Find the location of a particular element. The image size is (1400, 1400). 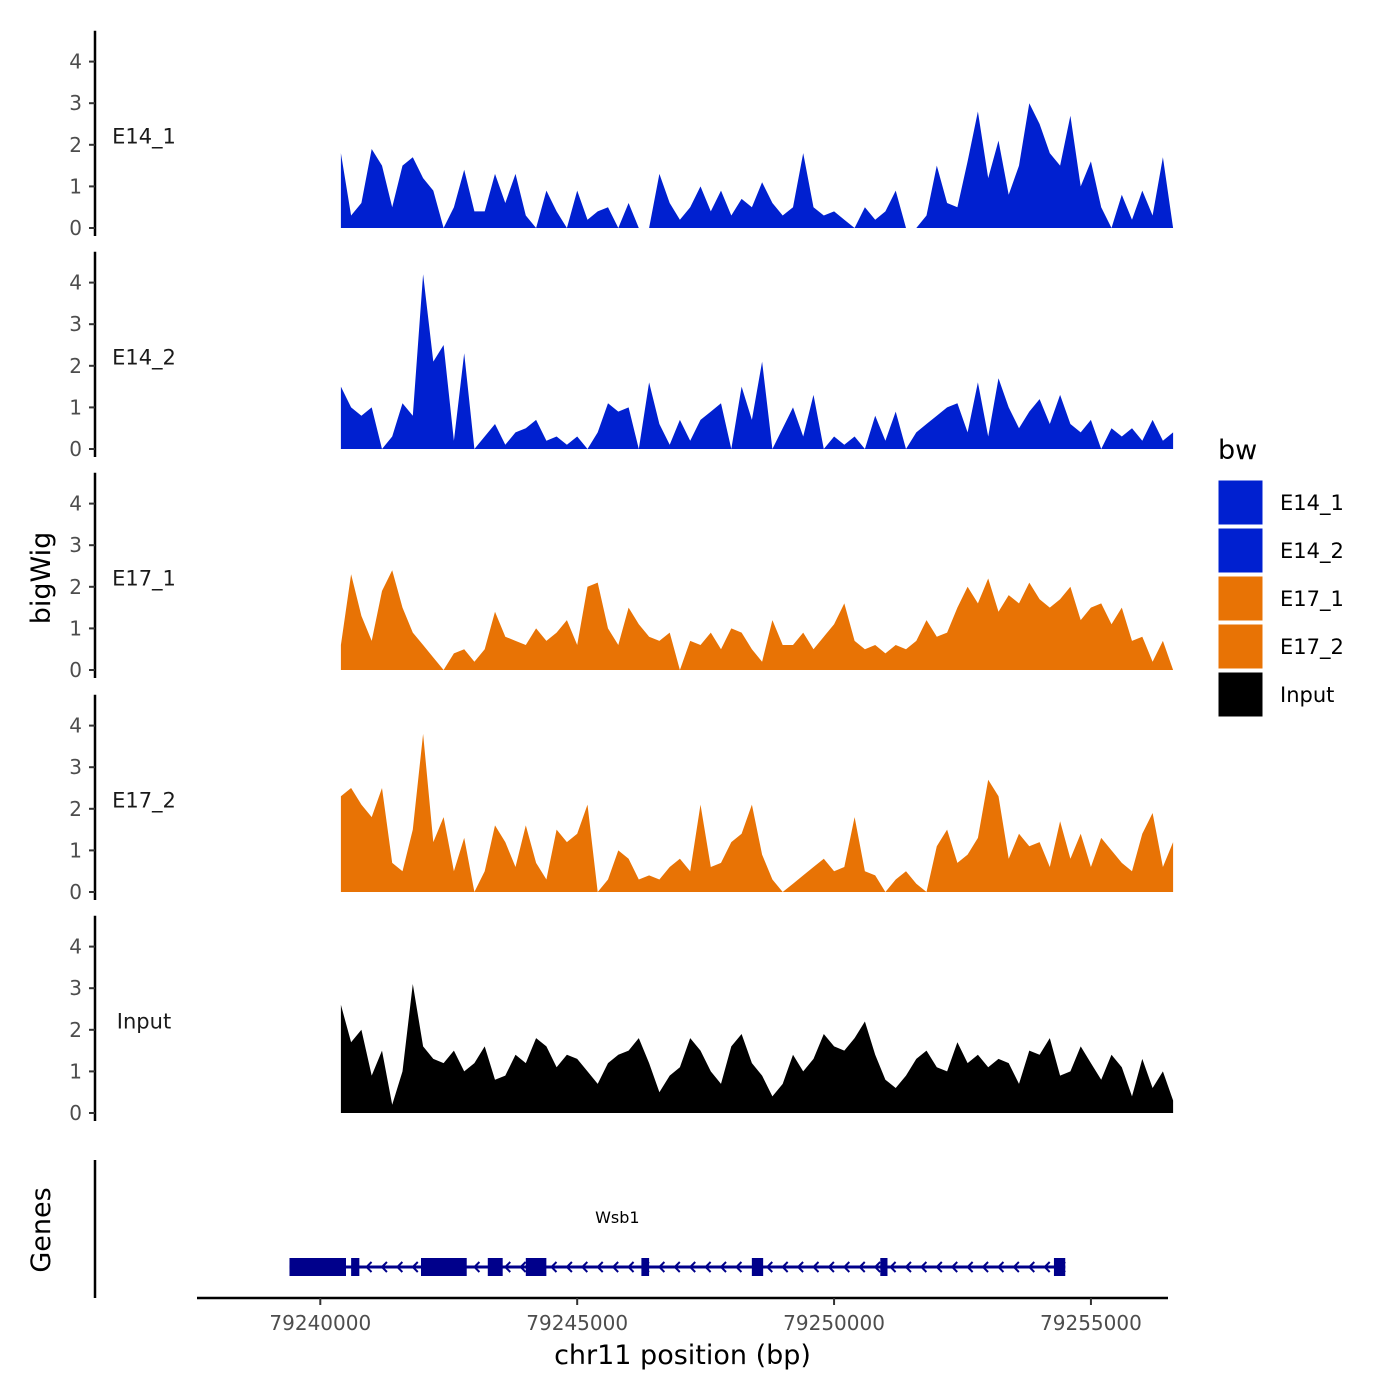

legend-items: E14_1 E14_2 E17_1 E17_2 Input is located at coordinates (1280, 598).